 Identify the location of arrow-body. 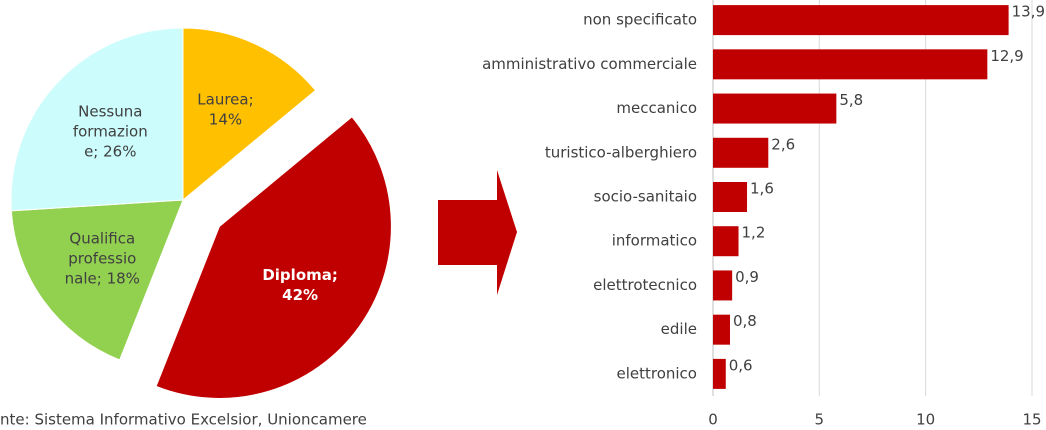
(467, 232).